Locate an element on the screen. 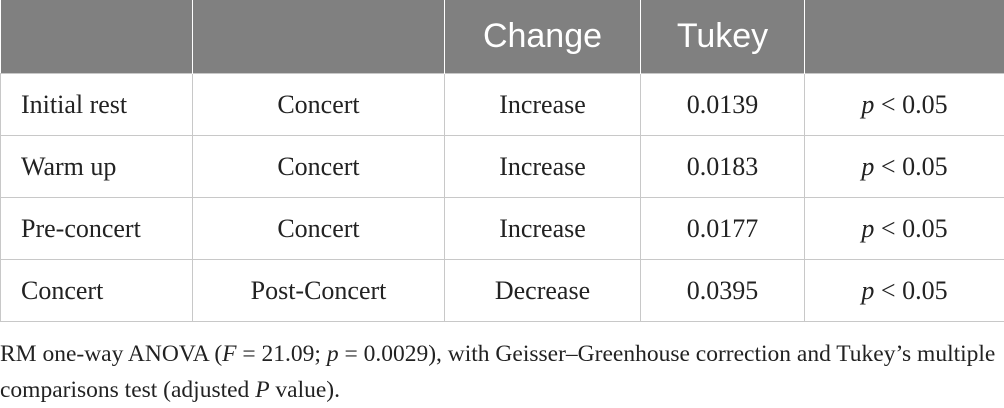 This screenshot has height=408, width=1004. cell-to: Post-Concert is located at coordinates (318, 290).